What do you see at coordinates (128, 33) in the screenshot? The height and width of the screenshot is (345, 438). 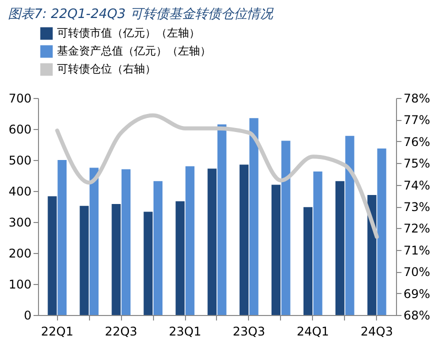 I see `legend-label: 可转债市值（亿元）（左轴）` at bounding box center [128, 33].